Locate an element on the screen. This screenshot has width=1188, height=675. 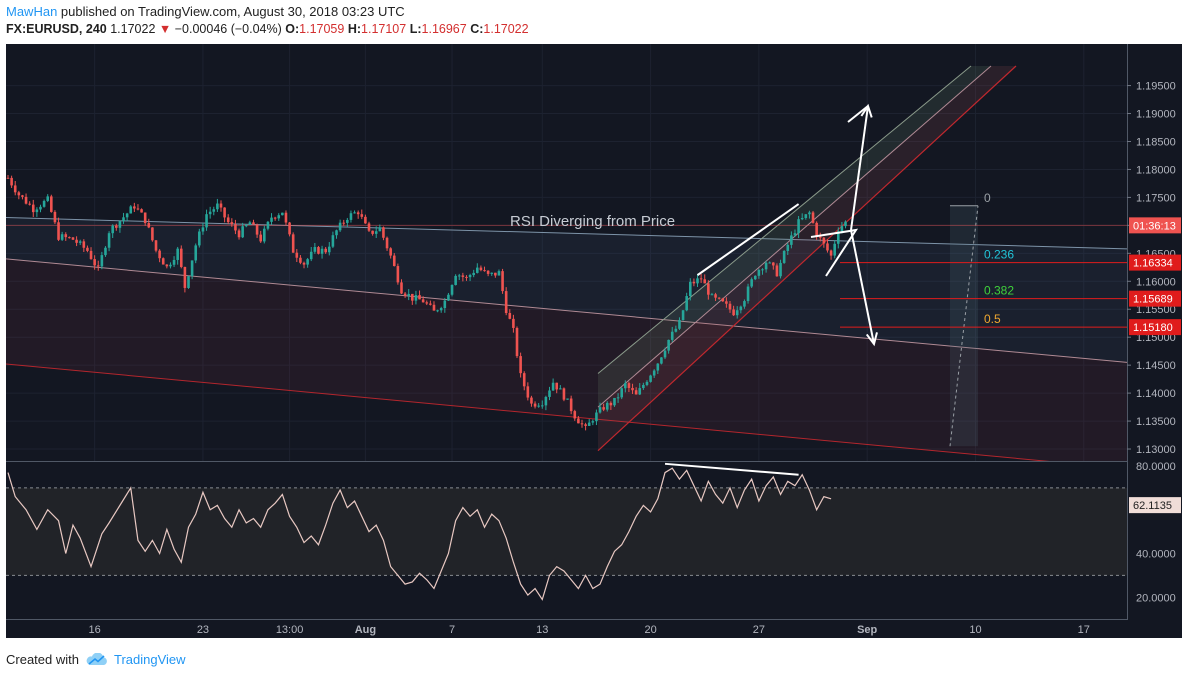
tradingview-link: TradingView is located at coordinates (135, 659).